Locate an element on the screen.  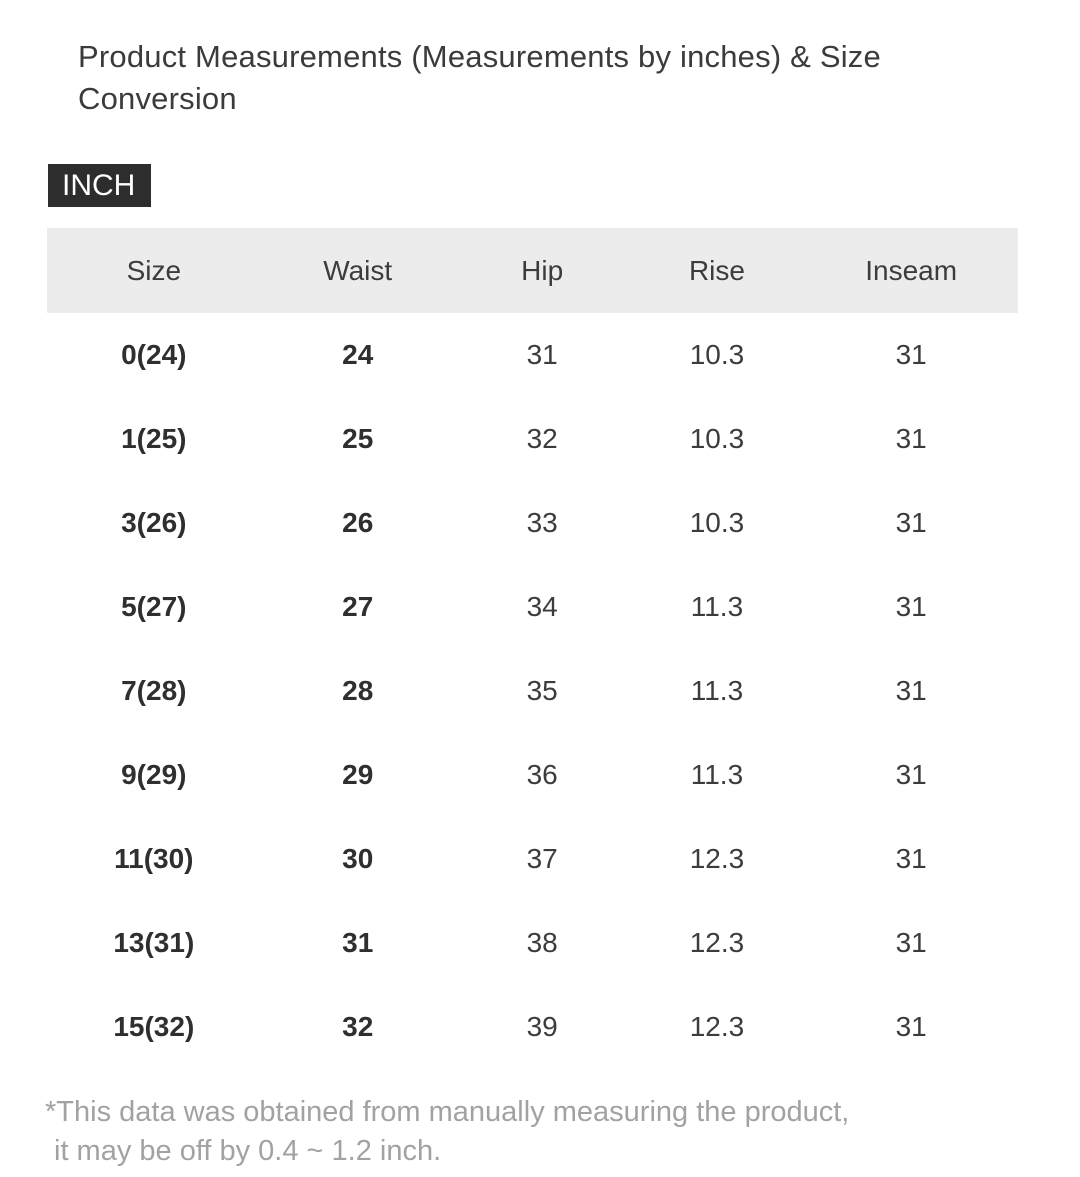
table-row: 1(25) 25 32 10.3 31 is located at coordinates (532, 439).